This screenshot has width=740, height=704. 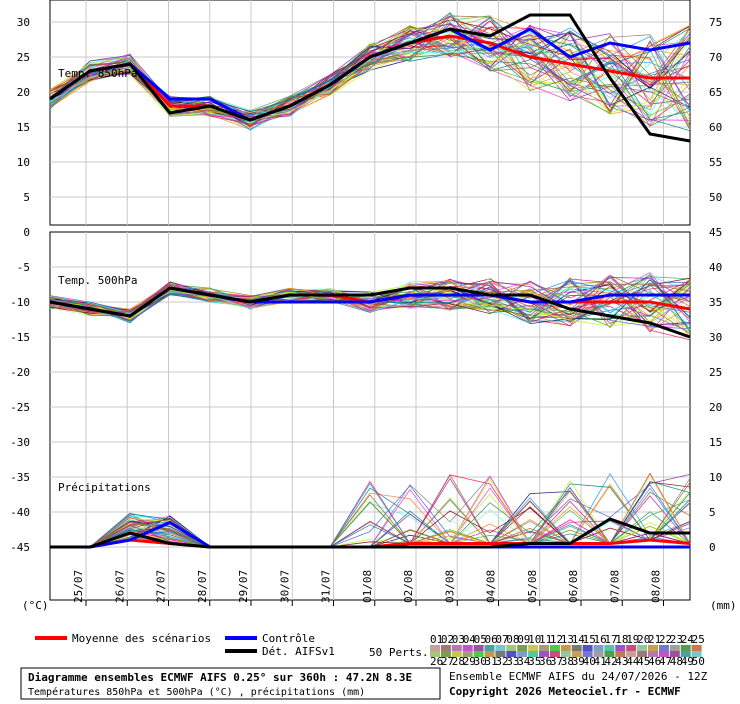 What do you see at coordinates (370, 302) in the screenshot?
I see `member-line-t500` at bounding box center [370, 302].